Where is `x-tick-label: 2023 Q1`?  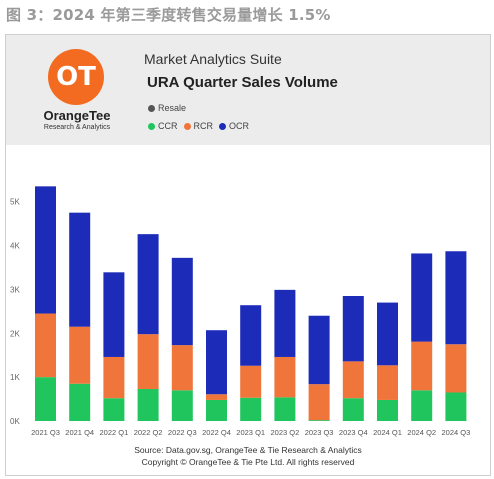 x-tick-label: 2023 Q1 is located at coordinates (250, 432).